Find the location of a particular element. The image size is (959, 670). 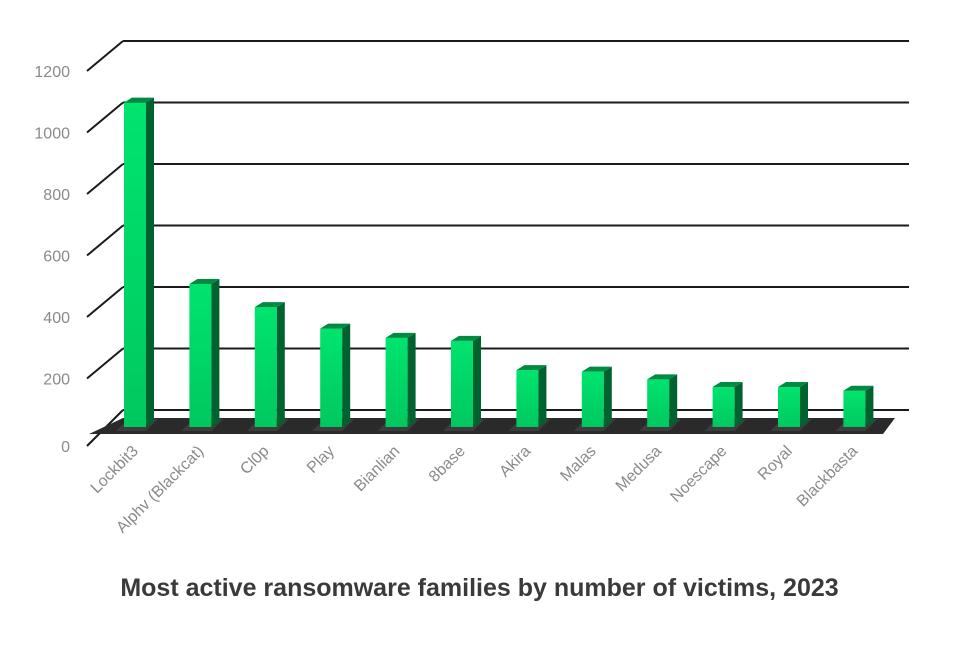

x-tick-label: Malas is located at coordinates (578, 464).